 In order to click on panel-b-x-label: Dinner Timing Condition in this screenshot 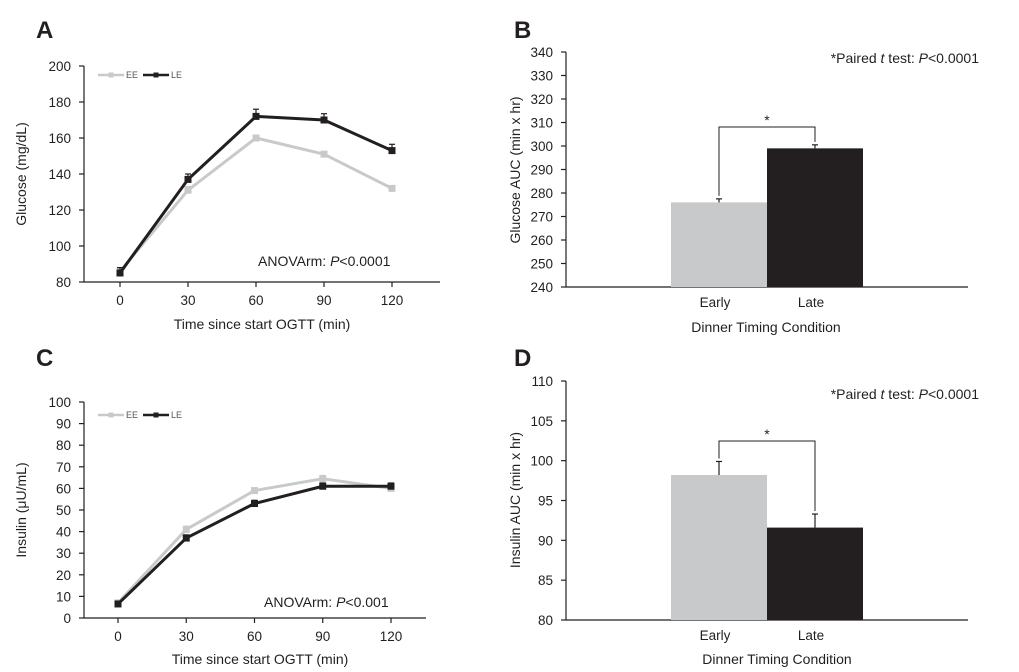, I will do `click(765, 327)`.